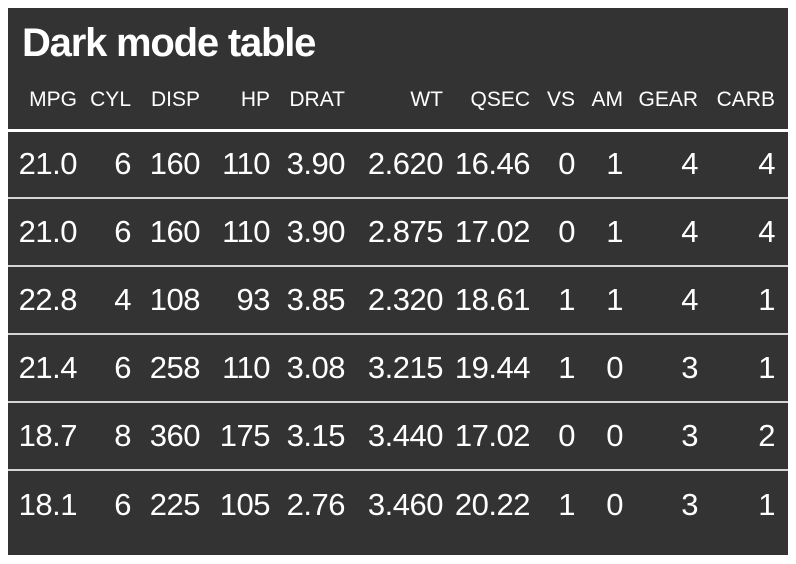  What do you see at coordinates (394, 435) in the screenshot?
I see `cell-wt: 3.440` at bounding box center [394, 435].